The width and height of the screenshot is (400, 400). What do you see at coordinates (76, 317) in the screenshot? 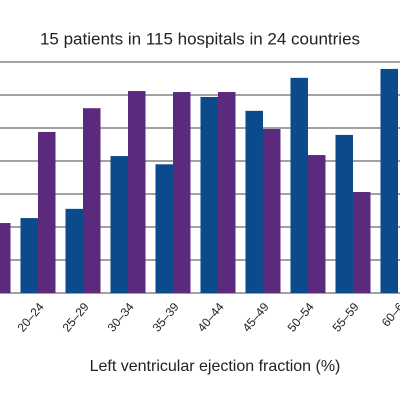
I see `x-tick-label: 25–29` at bounding box center [76, 317].